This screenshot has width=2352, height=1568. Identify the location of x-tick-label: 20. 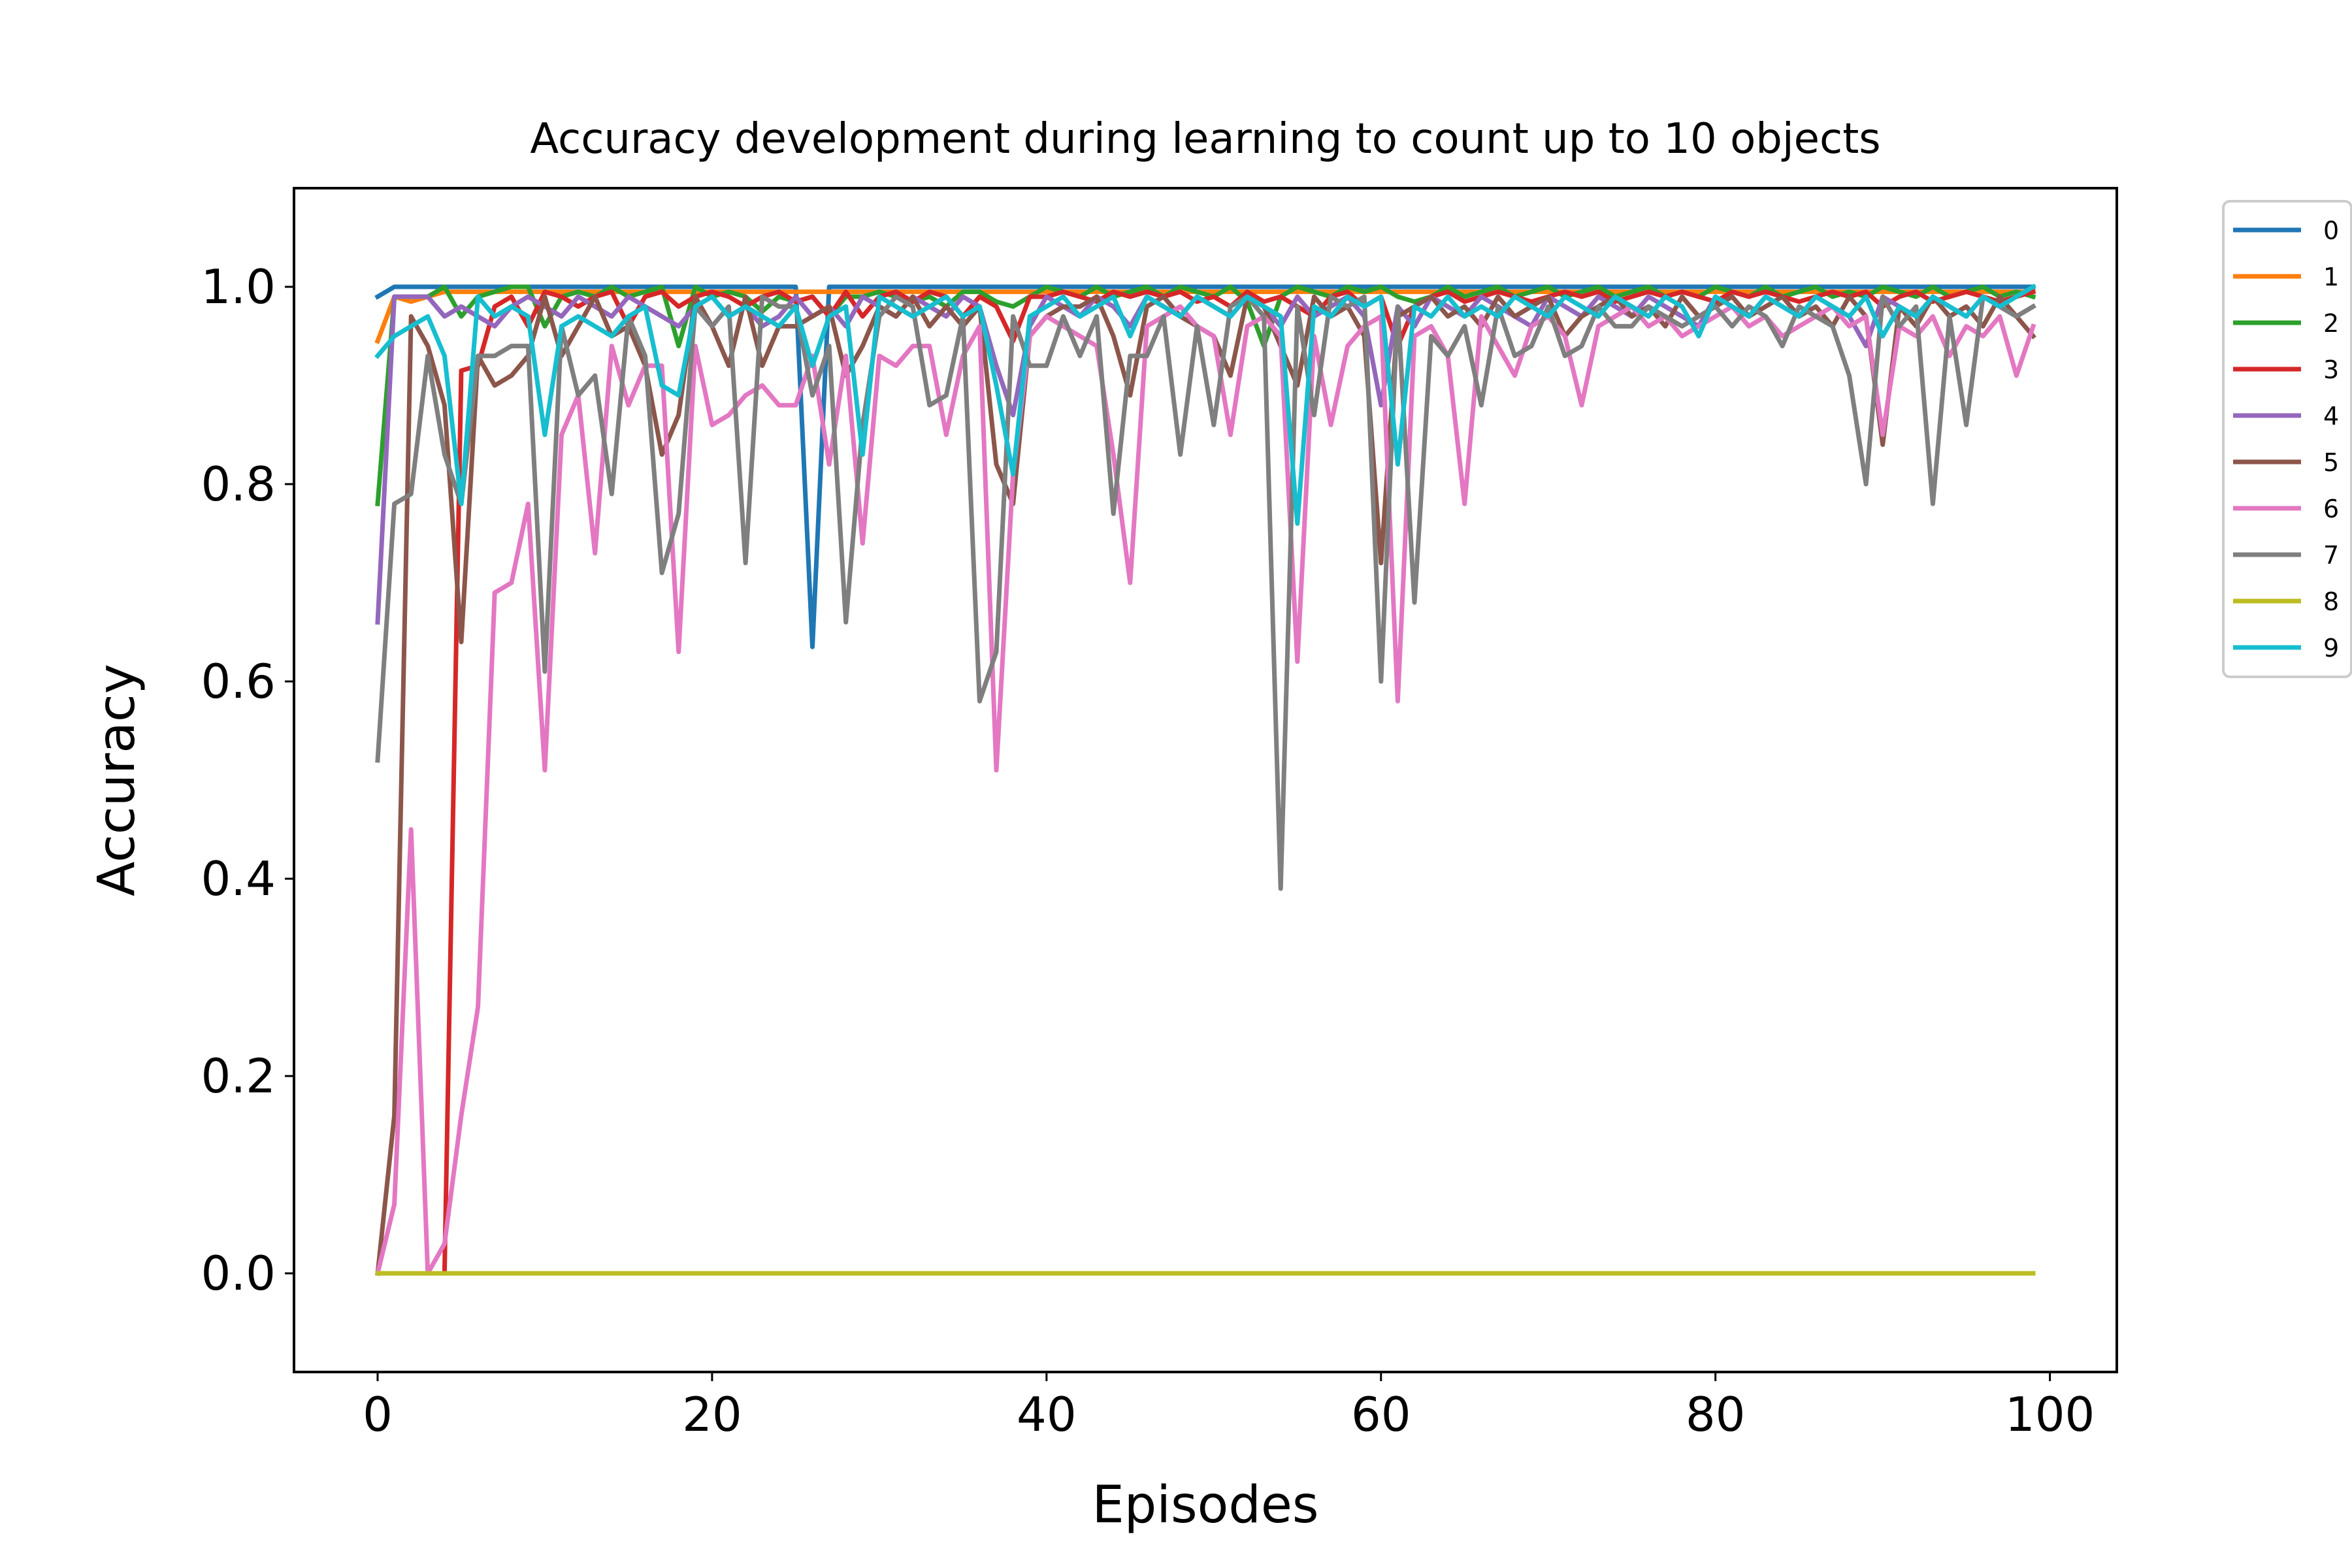
(712, 1414).